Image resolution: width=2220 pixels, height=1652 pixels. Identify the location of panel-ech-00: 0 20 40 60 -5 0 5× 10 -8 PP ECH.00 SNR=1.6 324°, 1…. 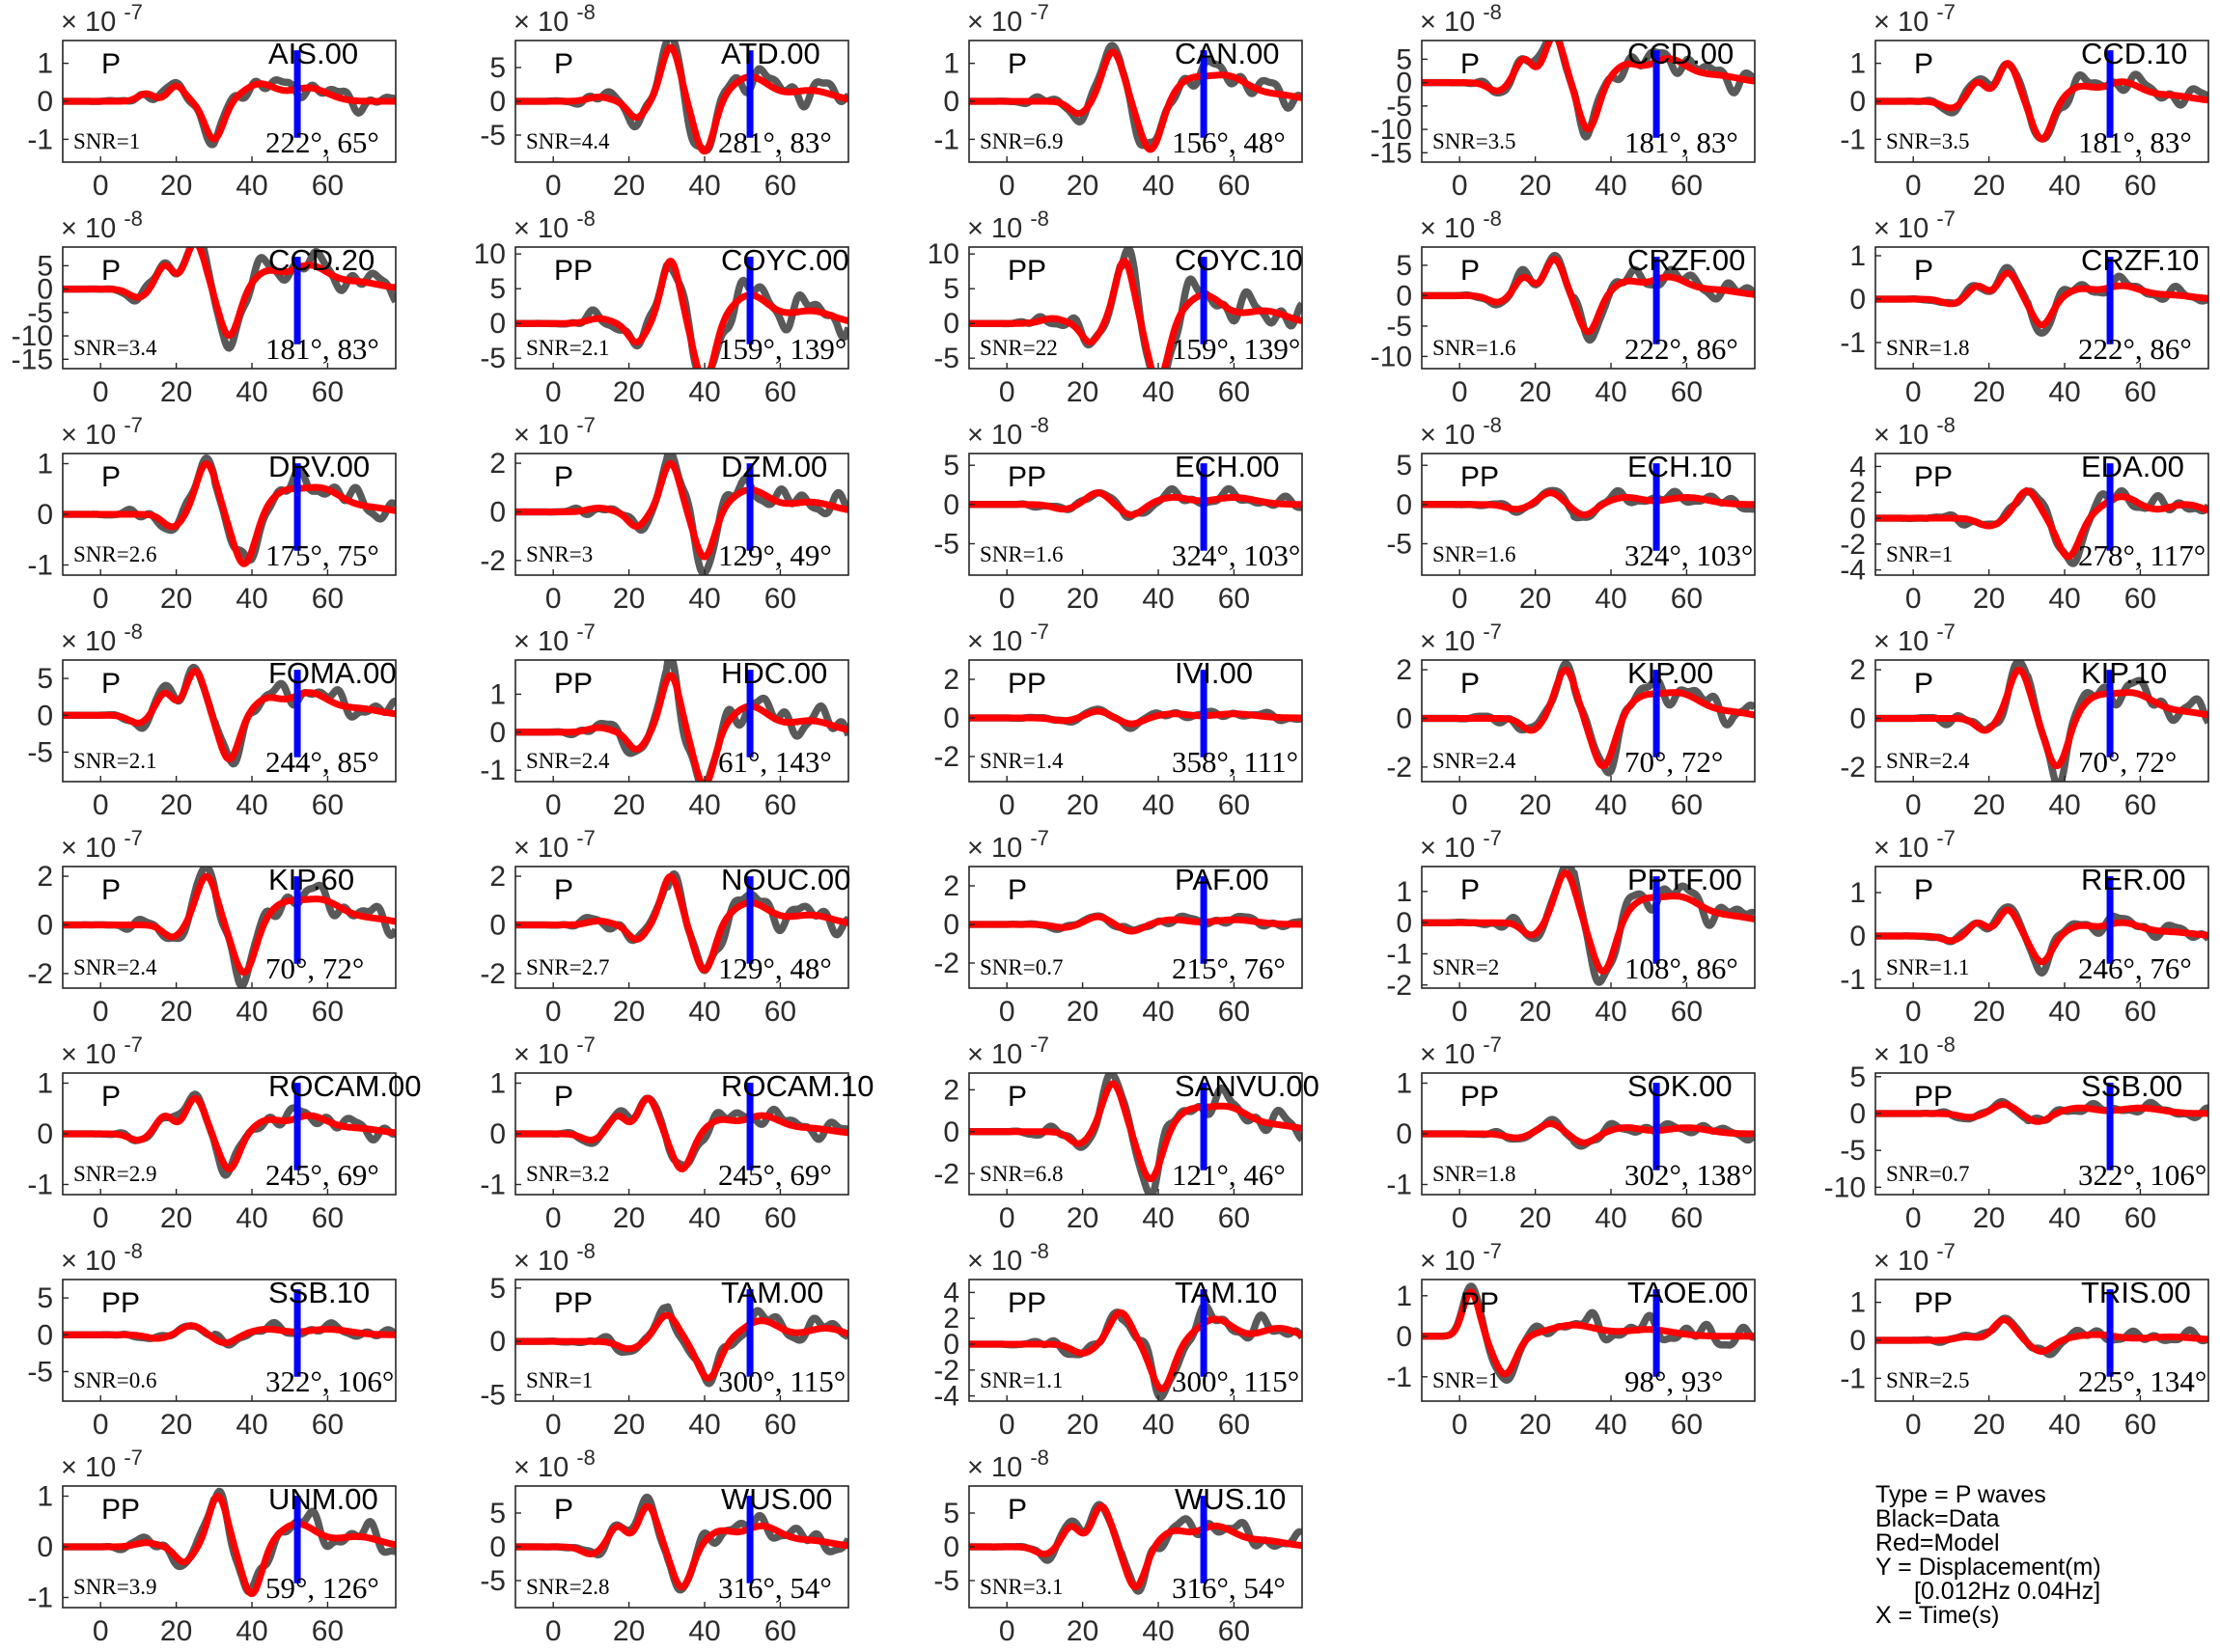
(1118, 514).